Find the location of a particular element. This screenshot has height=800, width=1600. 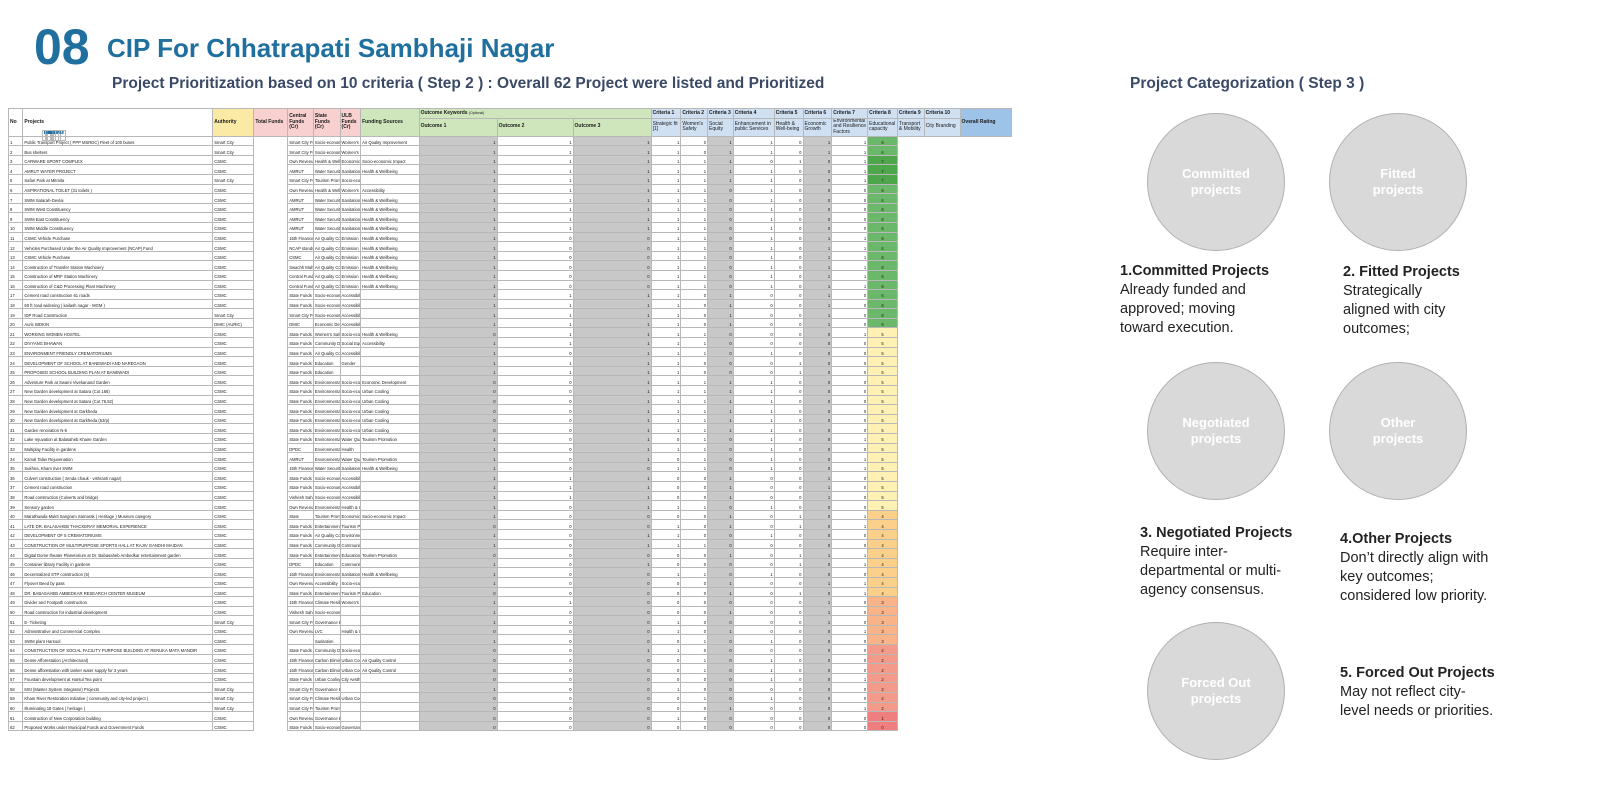

row-number-cell: 43 is located at coordinates (16, 544).